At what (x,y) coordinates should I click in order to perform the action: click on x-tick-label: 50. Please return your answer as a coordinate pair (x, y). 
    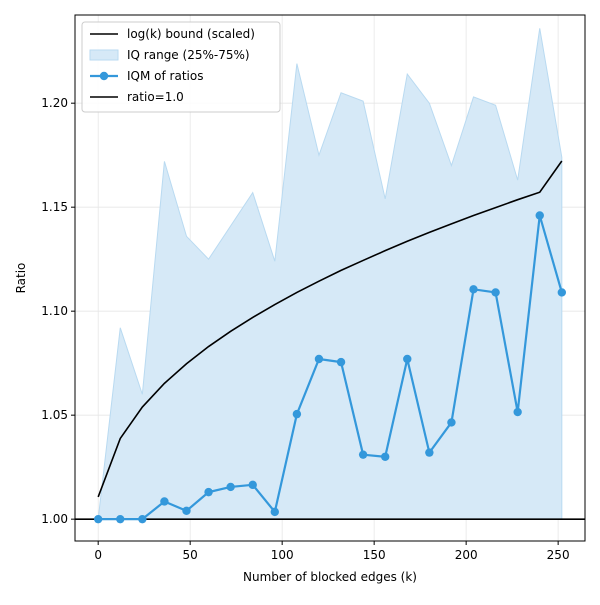
    Looking at the image, I should click on (190, 555).